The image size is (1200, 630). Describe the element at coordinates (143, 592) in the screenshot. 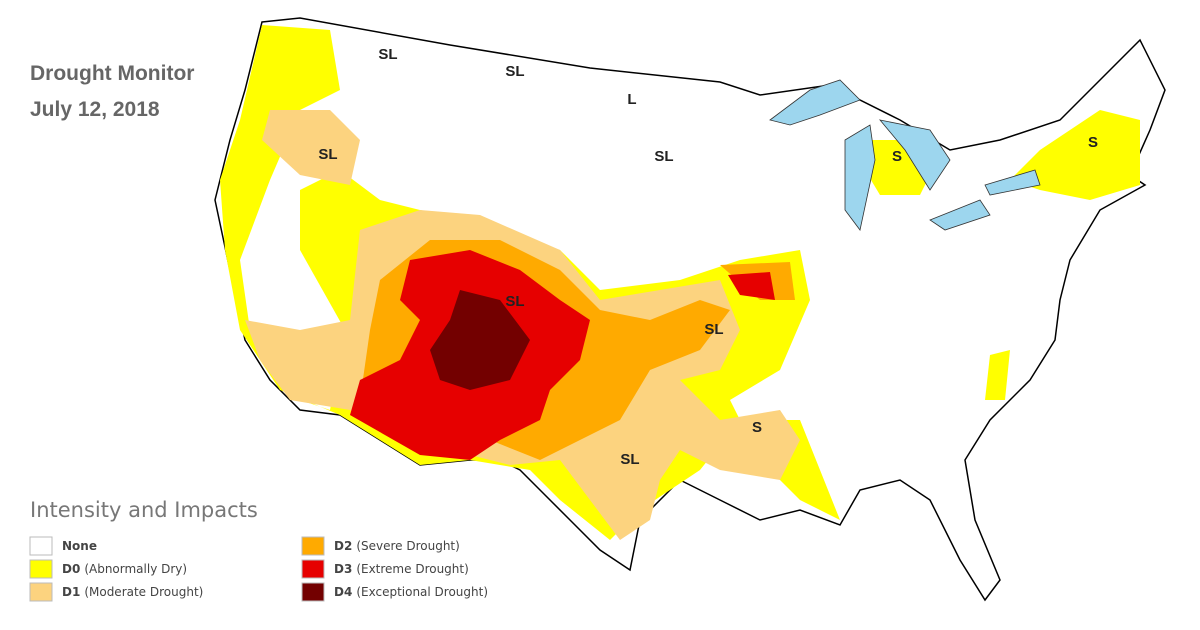

I see `legend-description: (Moderate Drought)` at that location.